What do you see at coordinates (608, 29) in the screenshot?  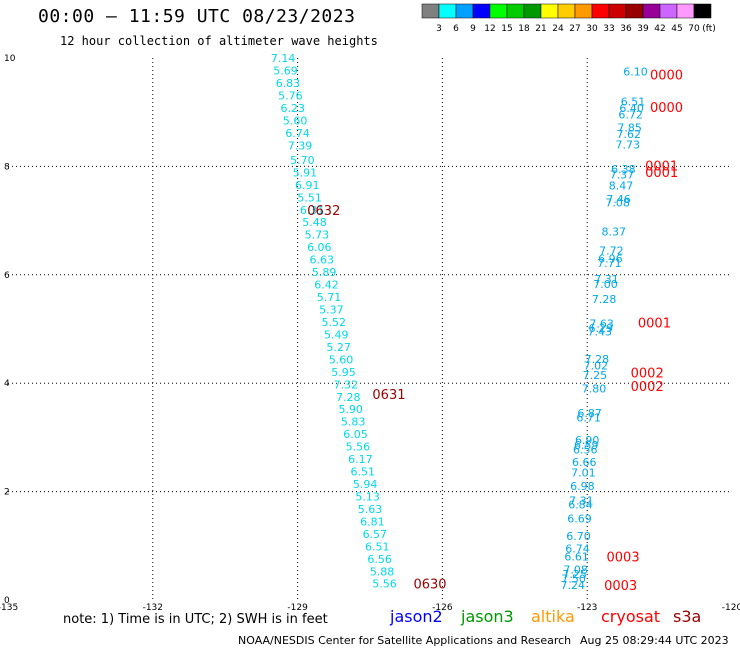 I see `colorbar-label: 33` at bounding box center [608, 29].